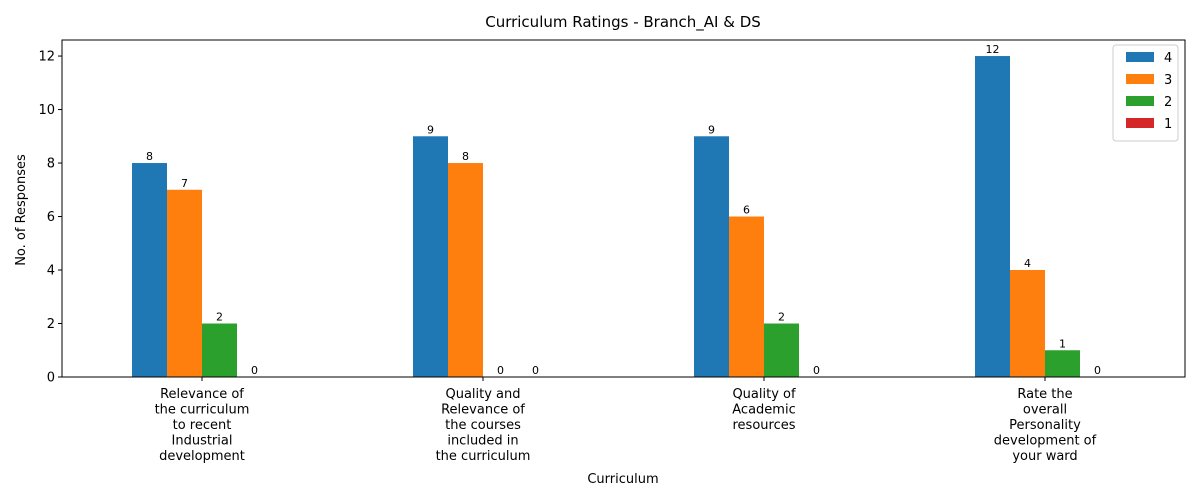  What do you see at coordinates (746, 210) in the screenshot?
I see `bar-value-label: 6` at bounding box center [746, 210].